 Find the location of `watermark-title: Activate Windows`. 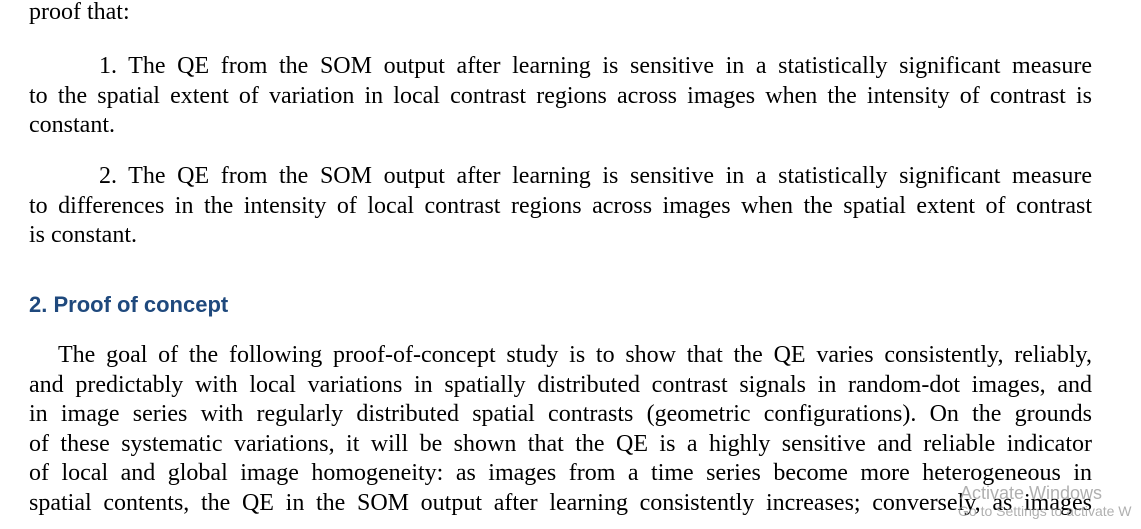

watermark-title: Activate Windows is located at coordinates (1031, 493).